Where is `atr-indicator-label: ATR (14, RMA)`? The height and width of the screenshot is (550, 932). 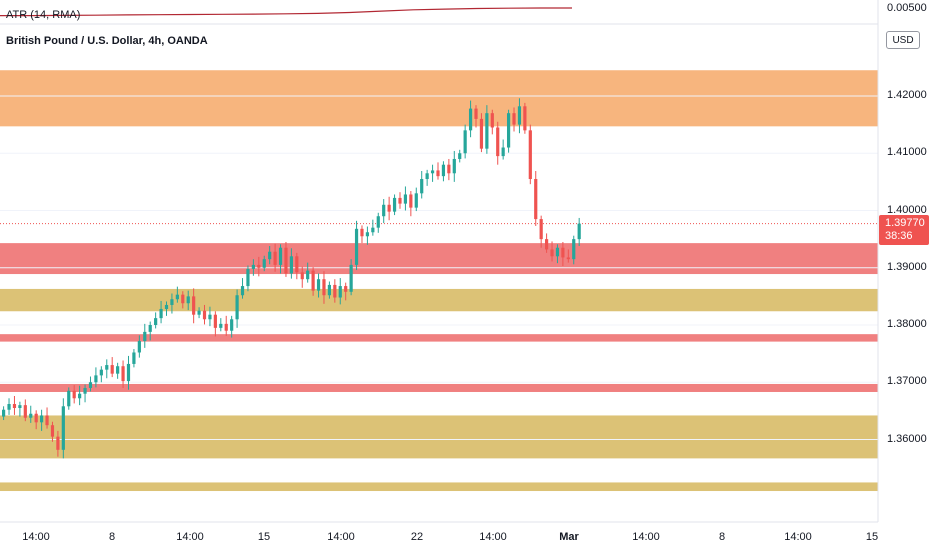
atr-indicator-label: ATR (14, RMA) is located at coordinates (43, 15).